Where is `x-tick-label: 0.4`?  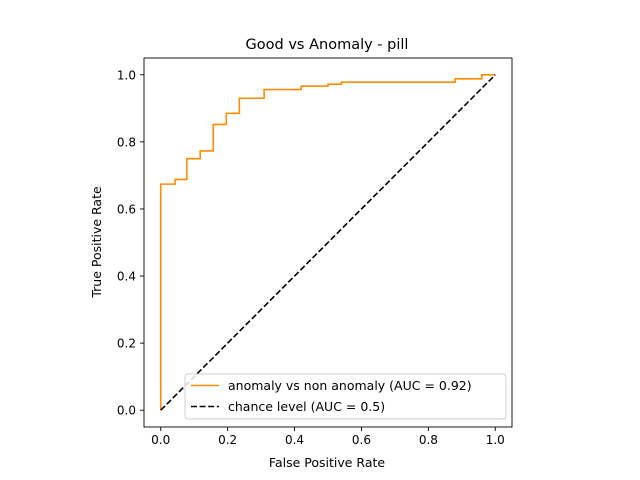 x-tick-label: 0.4 is located at coordinates (294, 440).